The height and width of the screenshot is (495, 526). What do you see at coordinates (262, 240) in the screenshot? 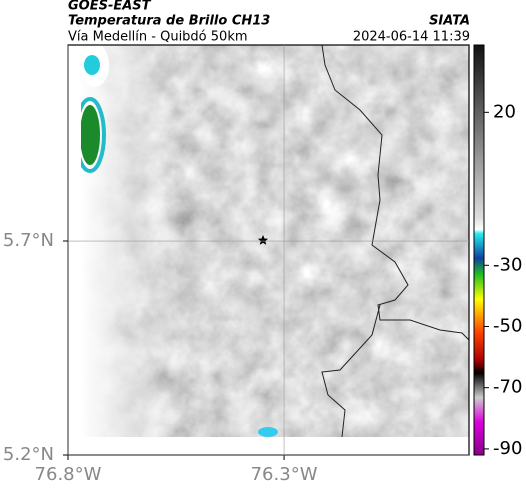
I see `location-marker` at bounding box center [262, 240].